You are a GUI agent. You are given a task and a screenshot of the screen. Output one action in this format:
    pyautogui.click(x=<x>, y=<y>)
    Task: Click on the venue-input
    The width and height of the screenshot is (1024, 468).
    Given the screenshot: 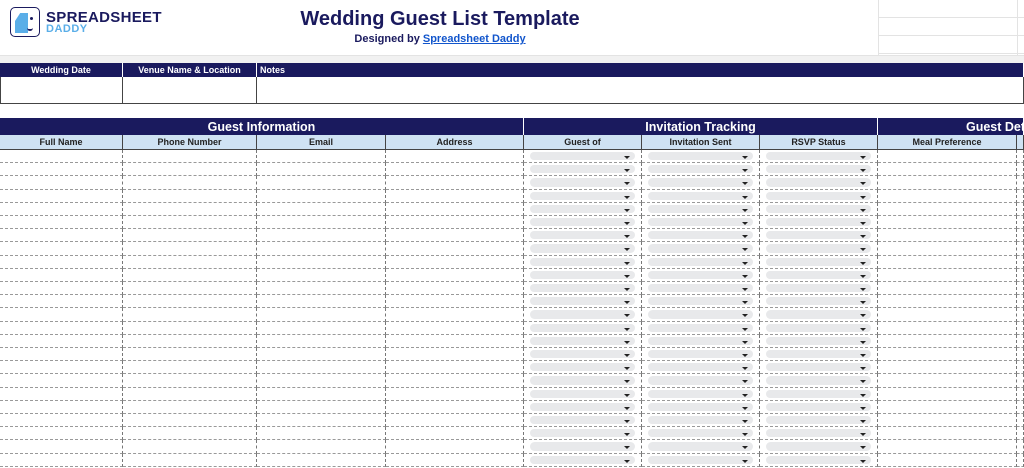 What is the action you would take?
    pyautogui.click(x=190, y=90)
    